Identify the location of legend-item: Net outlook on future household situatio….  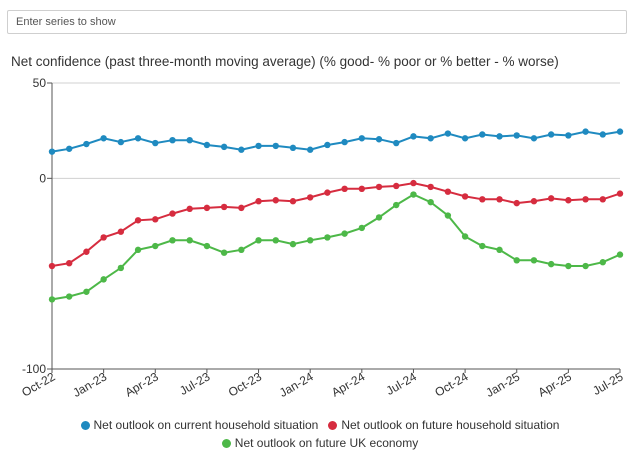
(443, 425).